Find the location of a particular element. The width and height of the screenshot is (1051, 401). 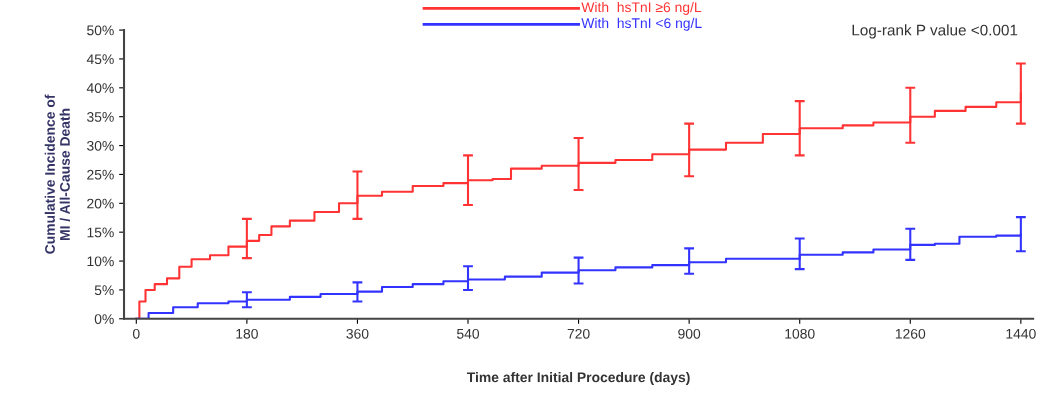

x-tick-label: 1440 is located at coordinates (1021, 333).